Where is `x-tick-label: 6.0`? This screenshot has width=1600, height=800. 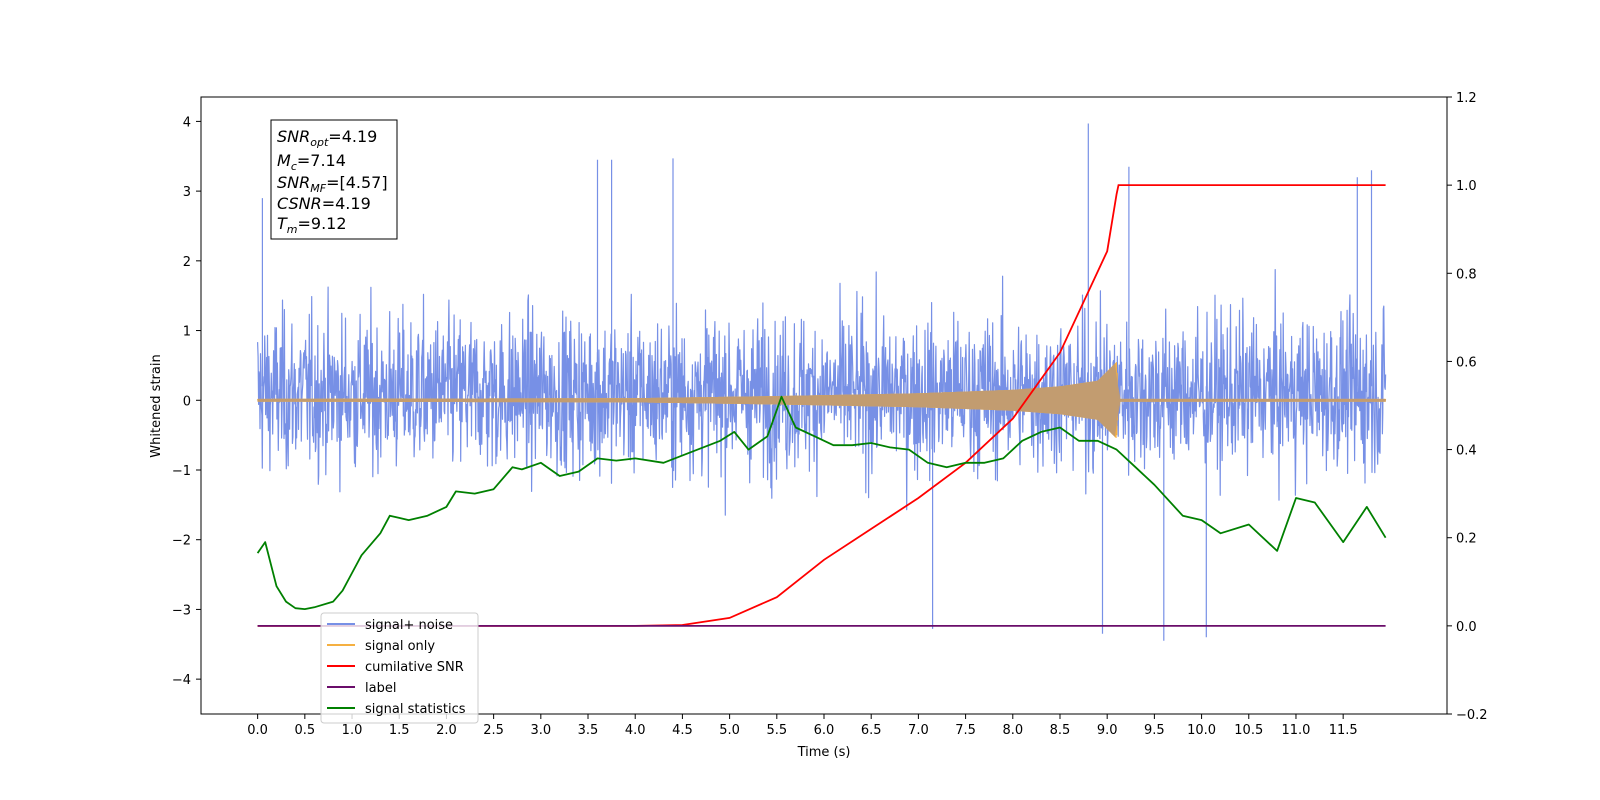
x-tick-label: 6.0 is located at coordinates (824, 730).